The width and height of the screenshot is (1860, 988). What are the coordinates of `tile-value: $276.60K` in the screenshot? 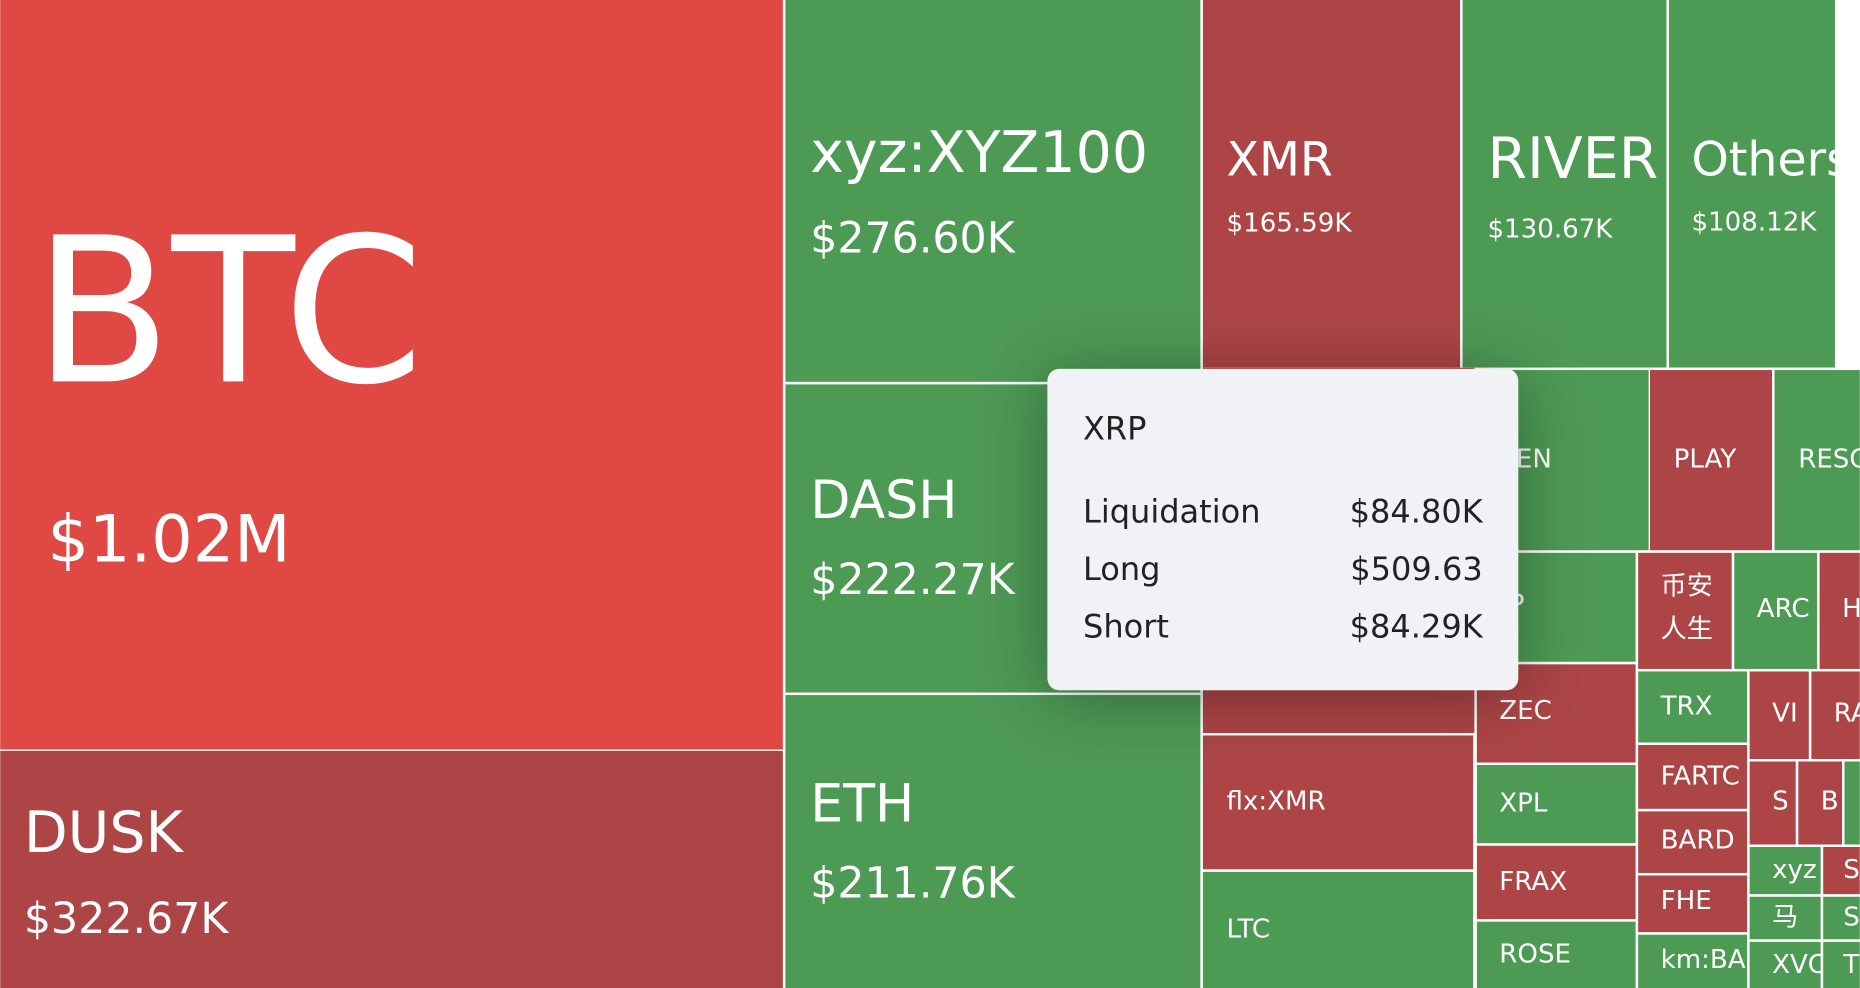 It's located at (913, 238).